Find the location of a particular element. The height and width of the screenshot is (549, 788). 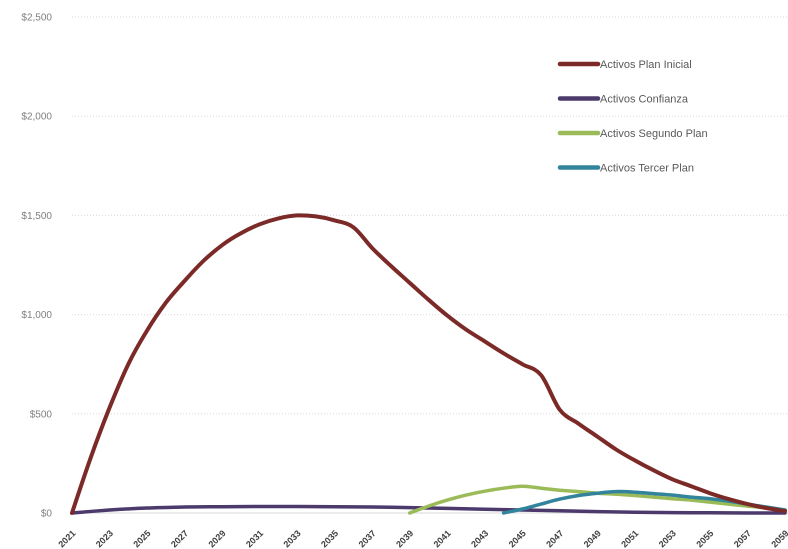

x-tick-label: 2059 is located at coordinates (778, 538).